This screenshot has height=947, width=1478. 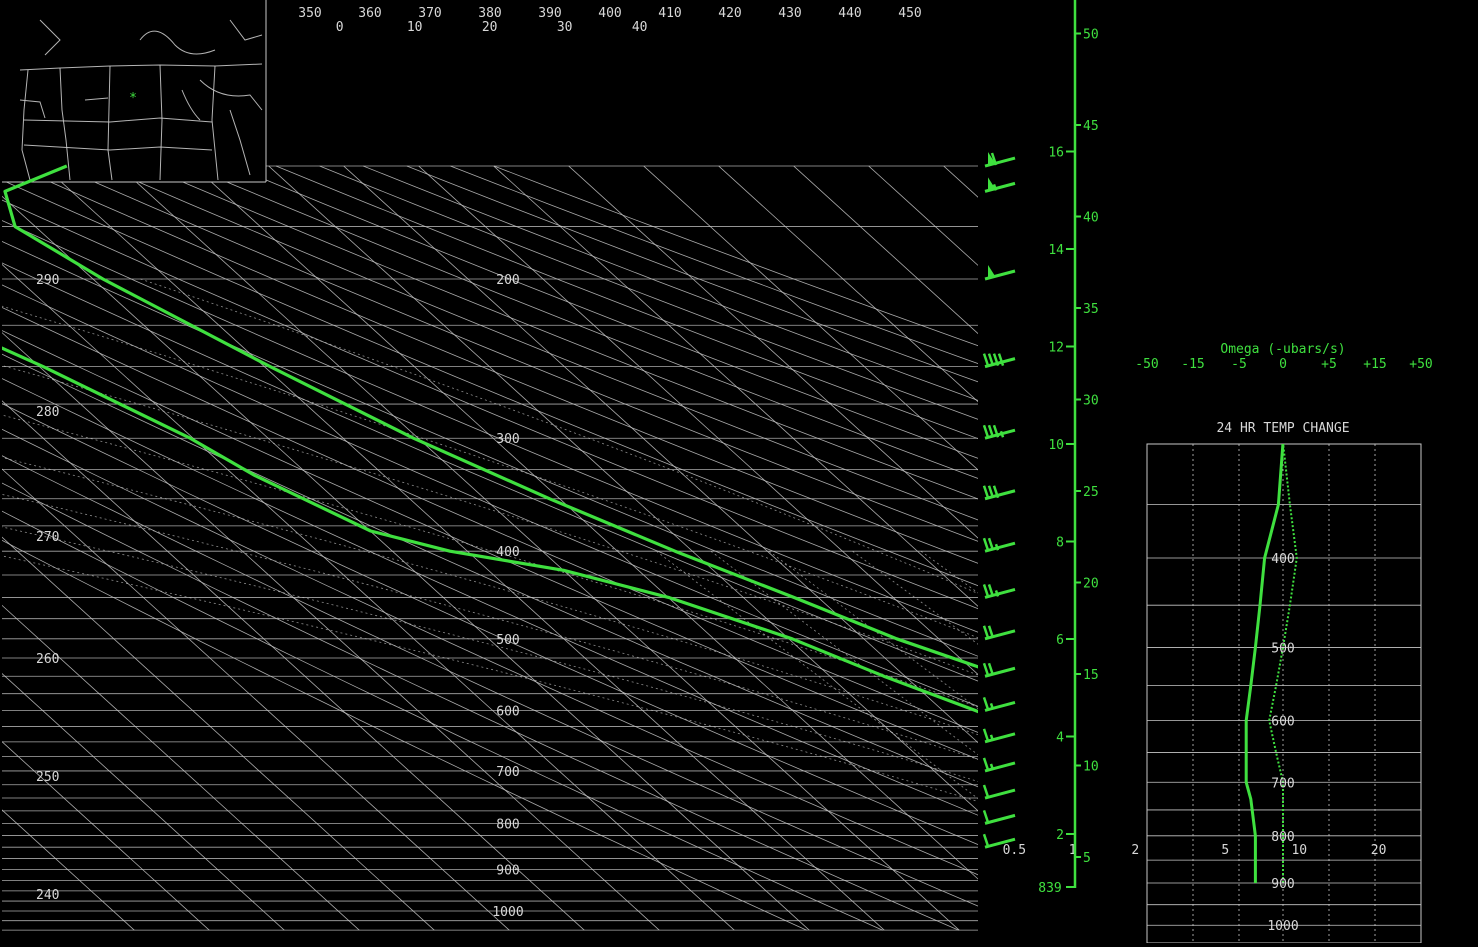 I want to click on omega-title: Omega (-ubars/s), so click(x=1282, y=349).